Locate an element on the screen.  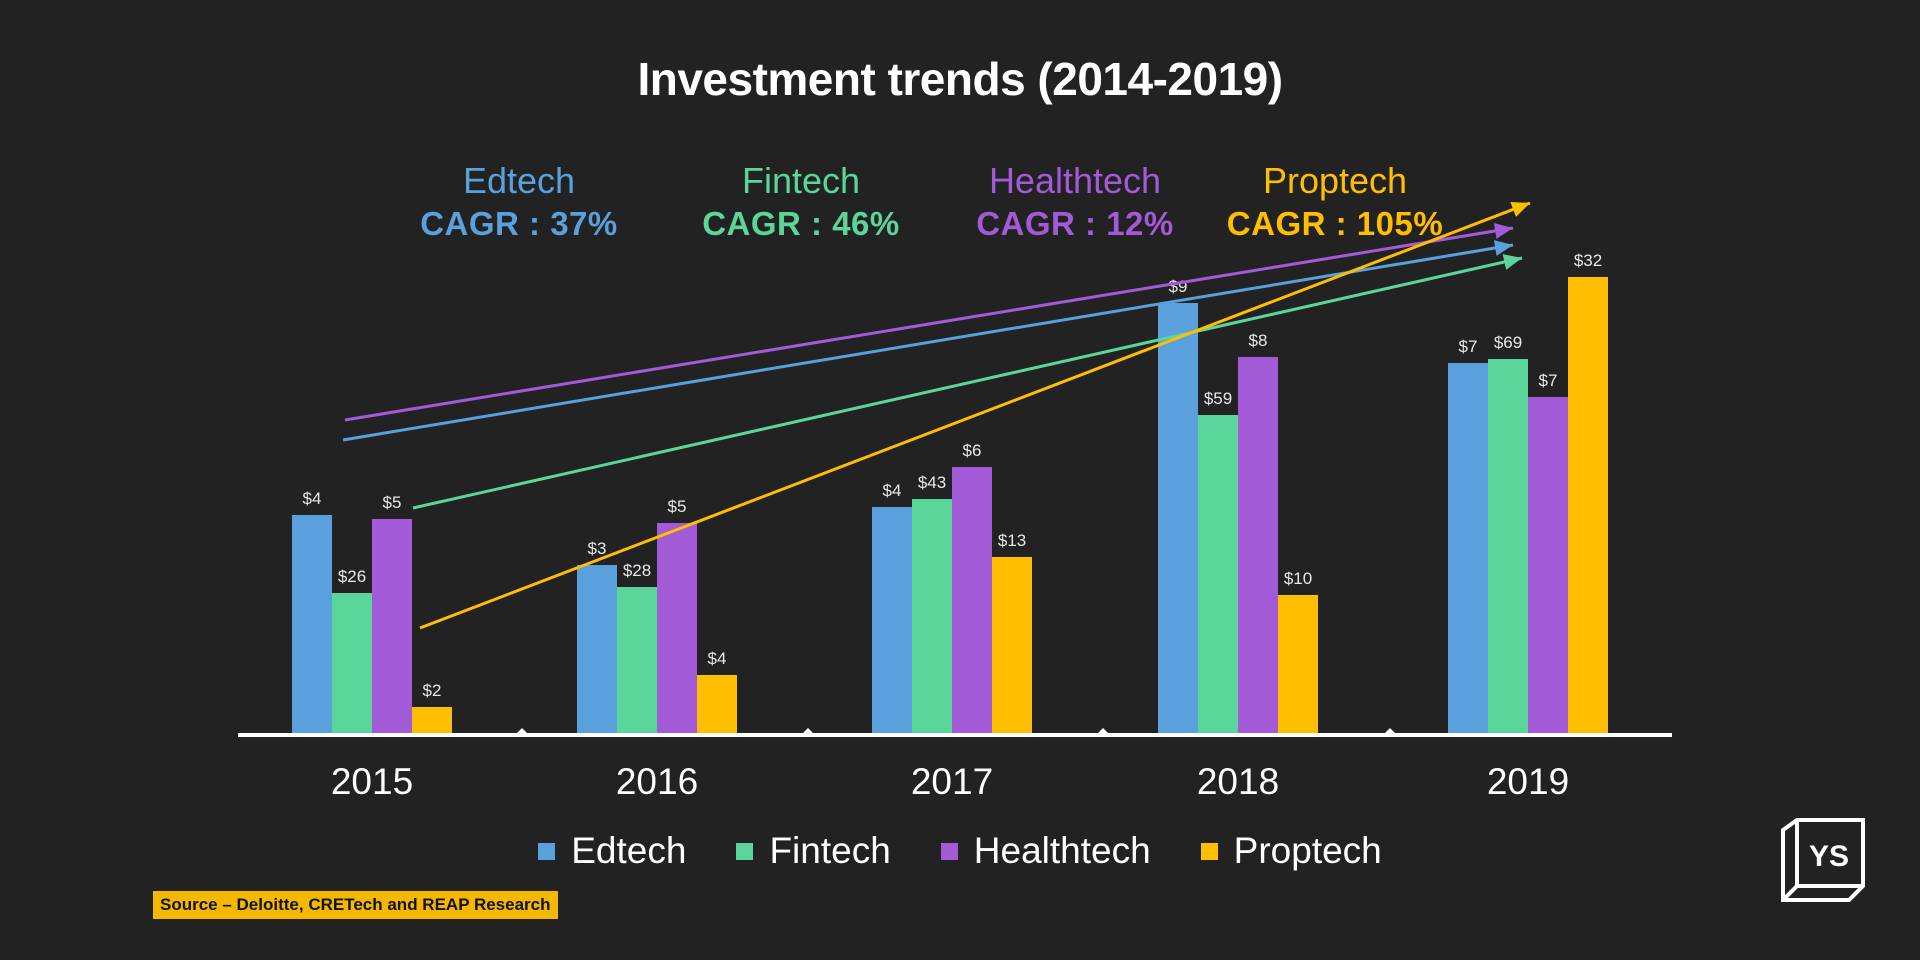
data-label-proptech-2015: $2 is located at coordinates (432, 690).